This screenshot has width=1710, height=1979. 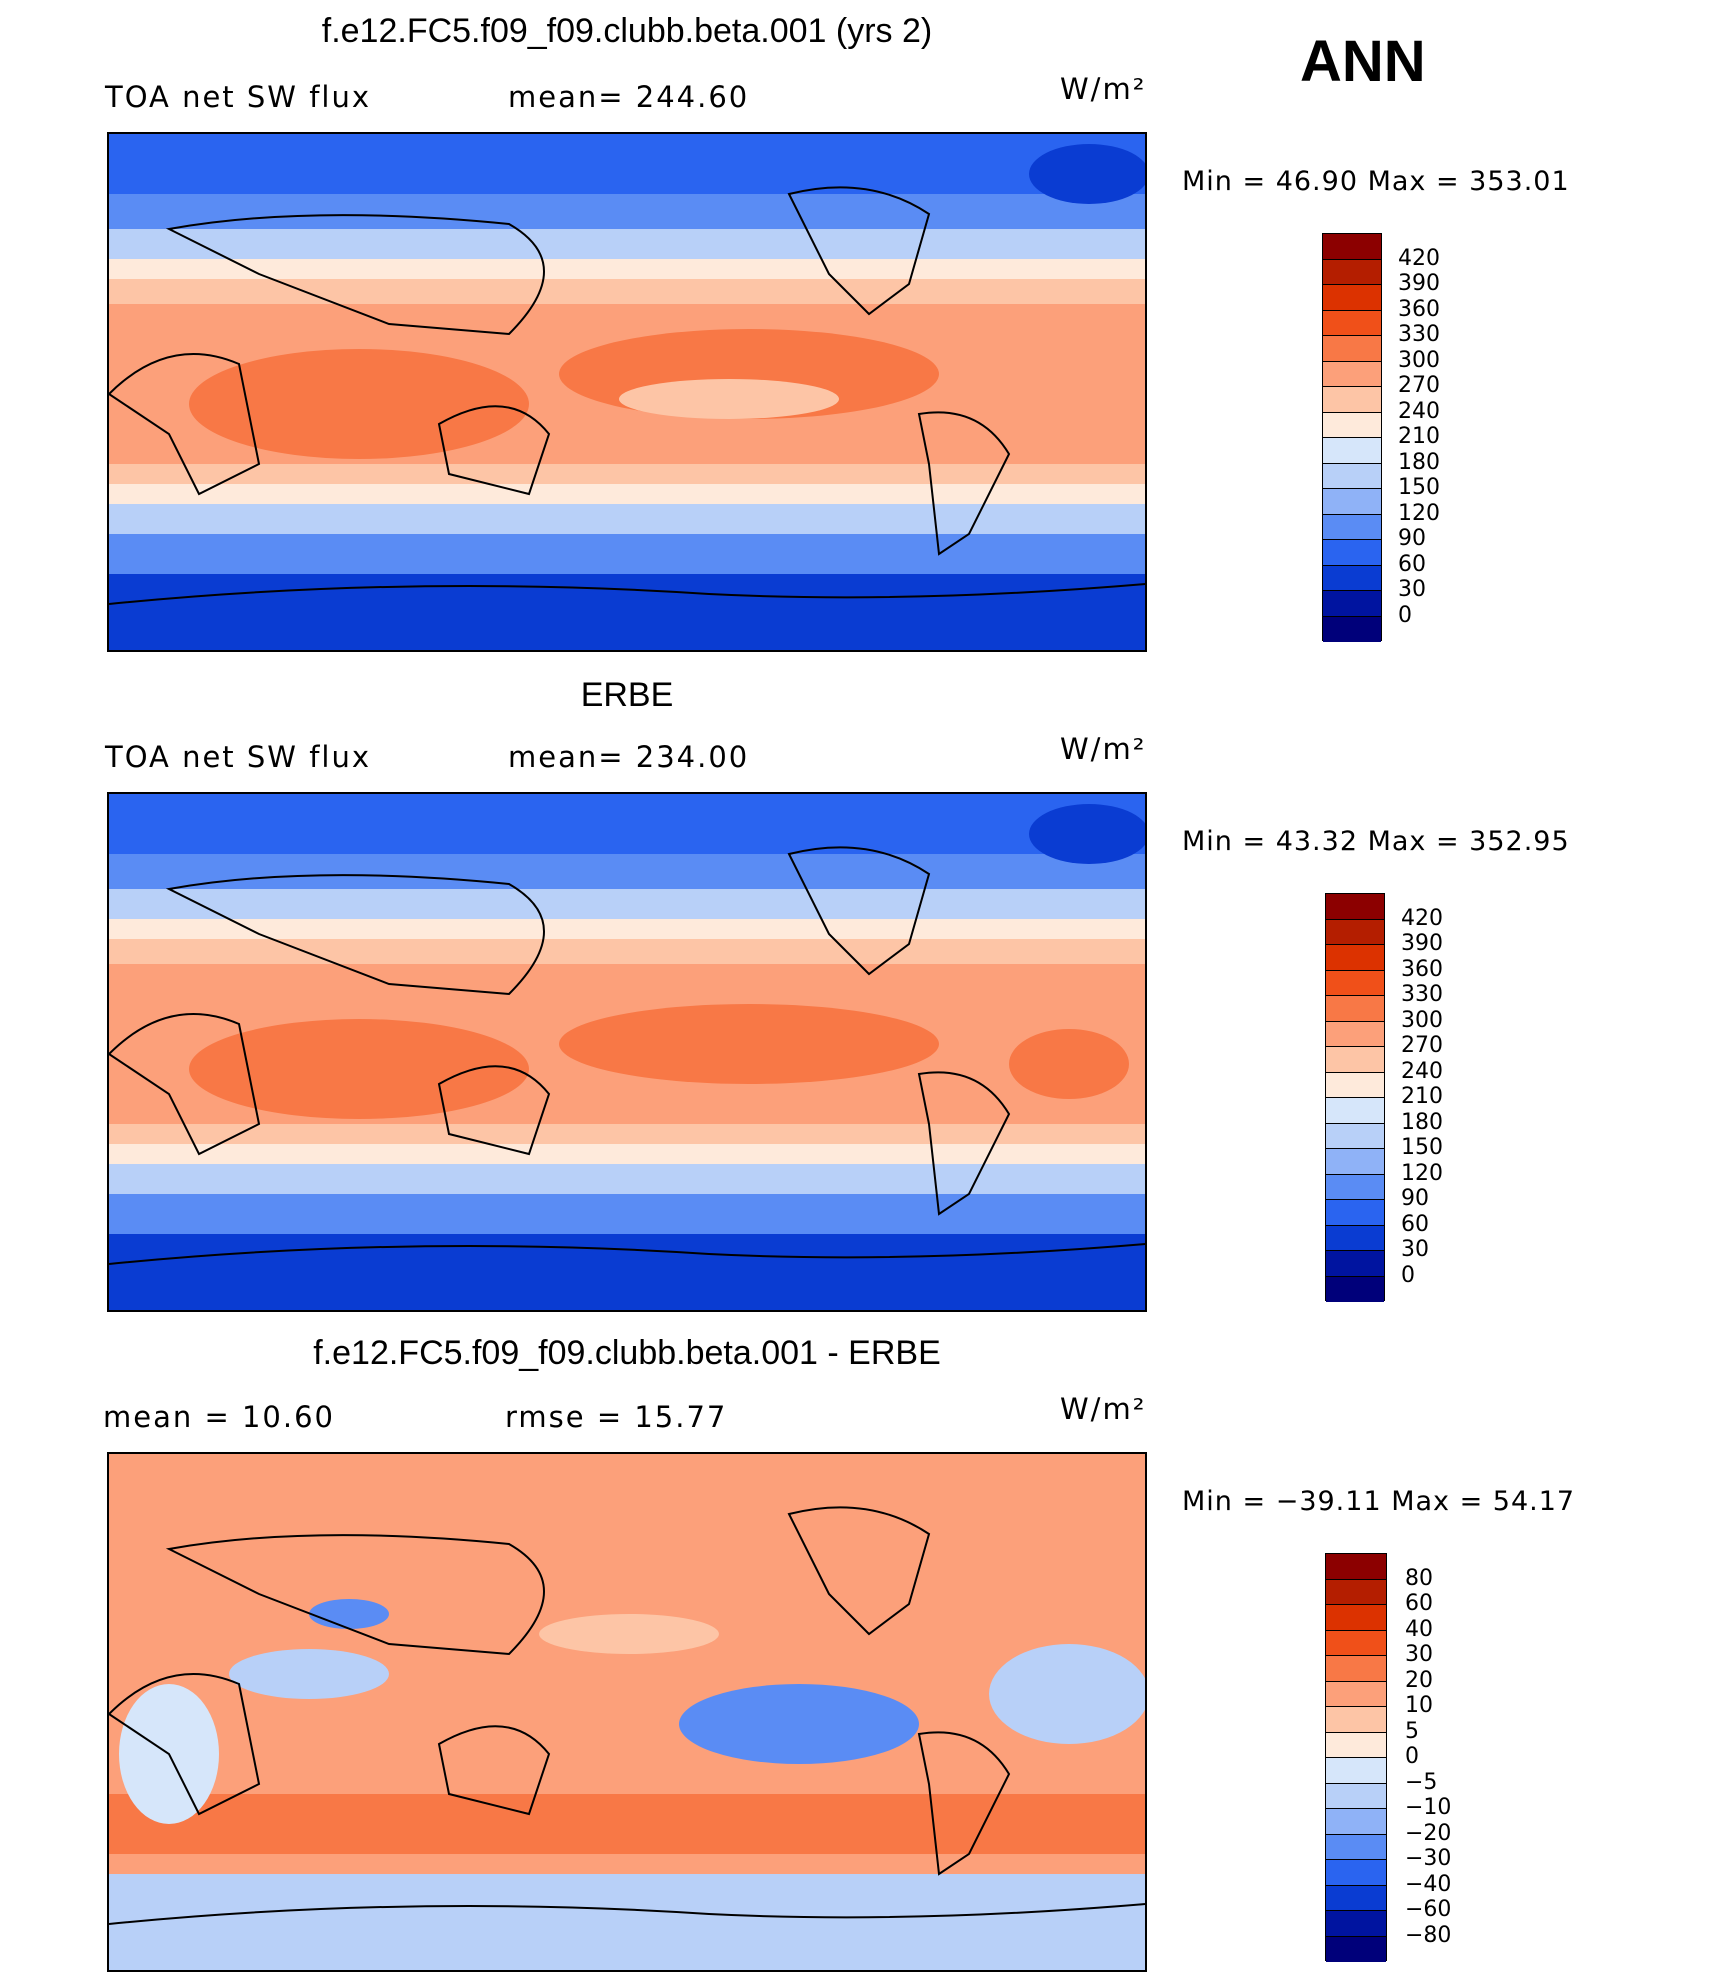 I want to click on panel3-minmax: Min = −39.11 Max = 54.17, so click(x=1379, y=1501).